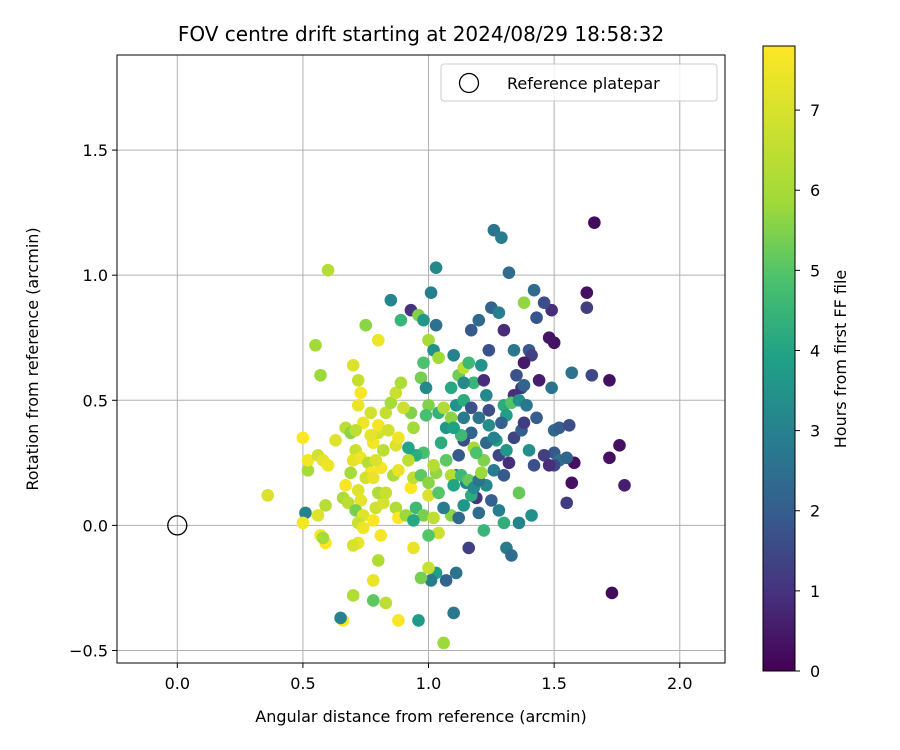  I want to click on y-tick-label: 1.5, so click(95, 150).